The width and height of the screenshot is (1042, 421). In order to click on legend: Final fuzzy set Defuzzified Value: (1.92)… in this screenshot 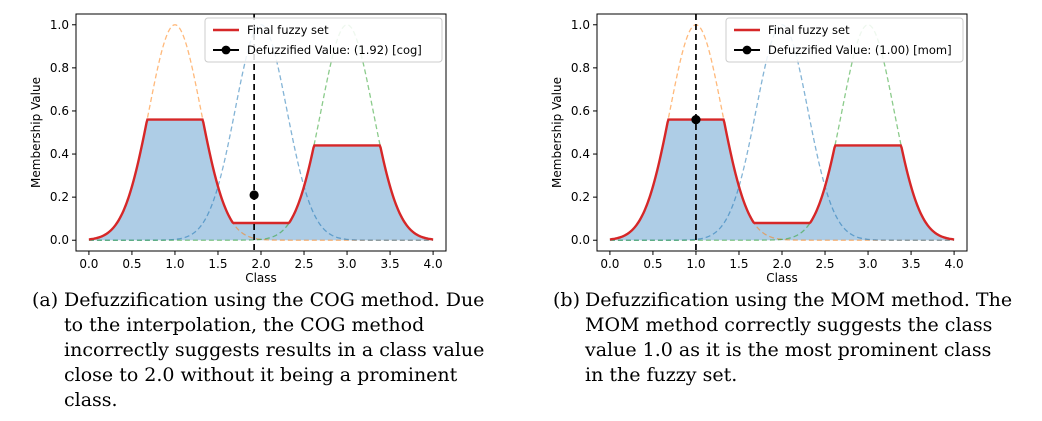, I will do `click(323, 40)`.